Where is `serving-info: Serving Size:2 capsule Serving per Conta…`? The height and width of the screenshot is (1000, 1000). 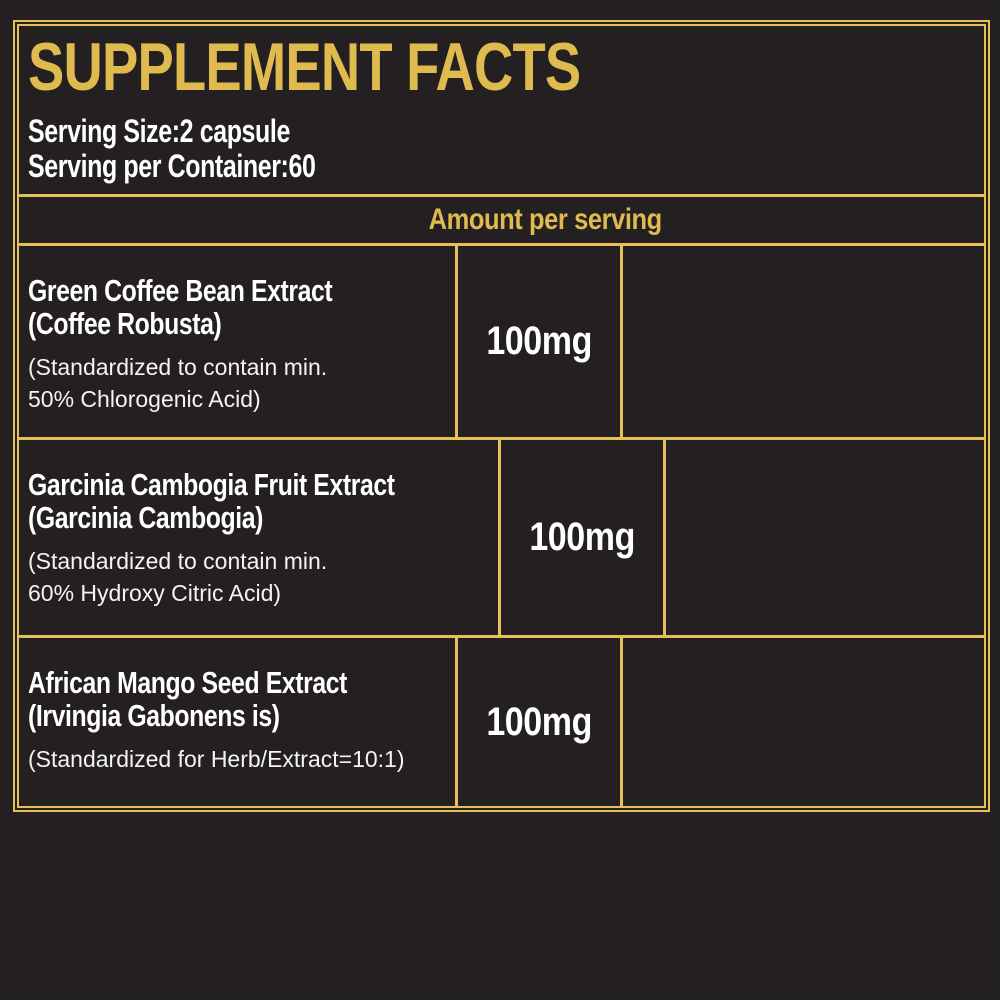
serving-info: Serving Size:2 capsule Serving per Conta… is located at coordinates (172, 148).